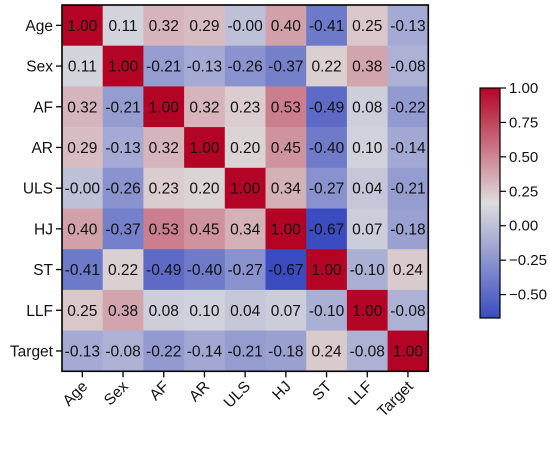  Describe the element at coordinates (367, 229) in the screenshot. I see `cell-value-label: 0.07` at that location.